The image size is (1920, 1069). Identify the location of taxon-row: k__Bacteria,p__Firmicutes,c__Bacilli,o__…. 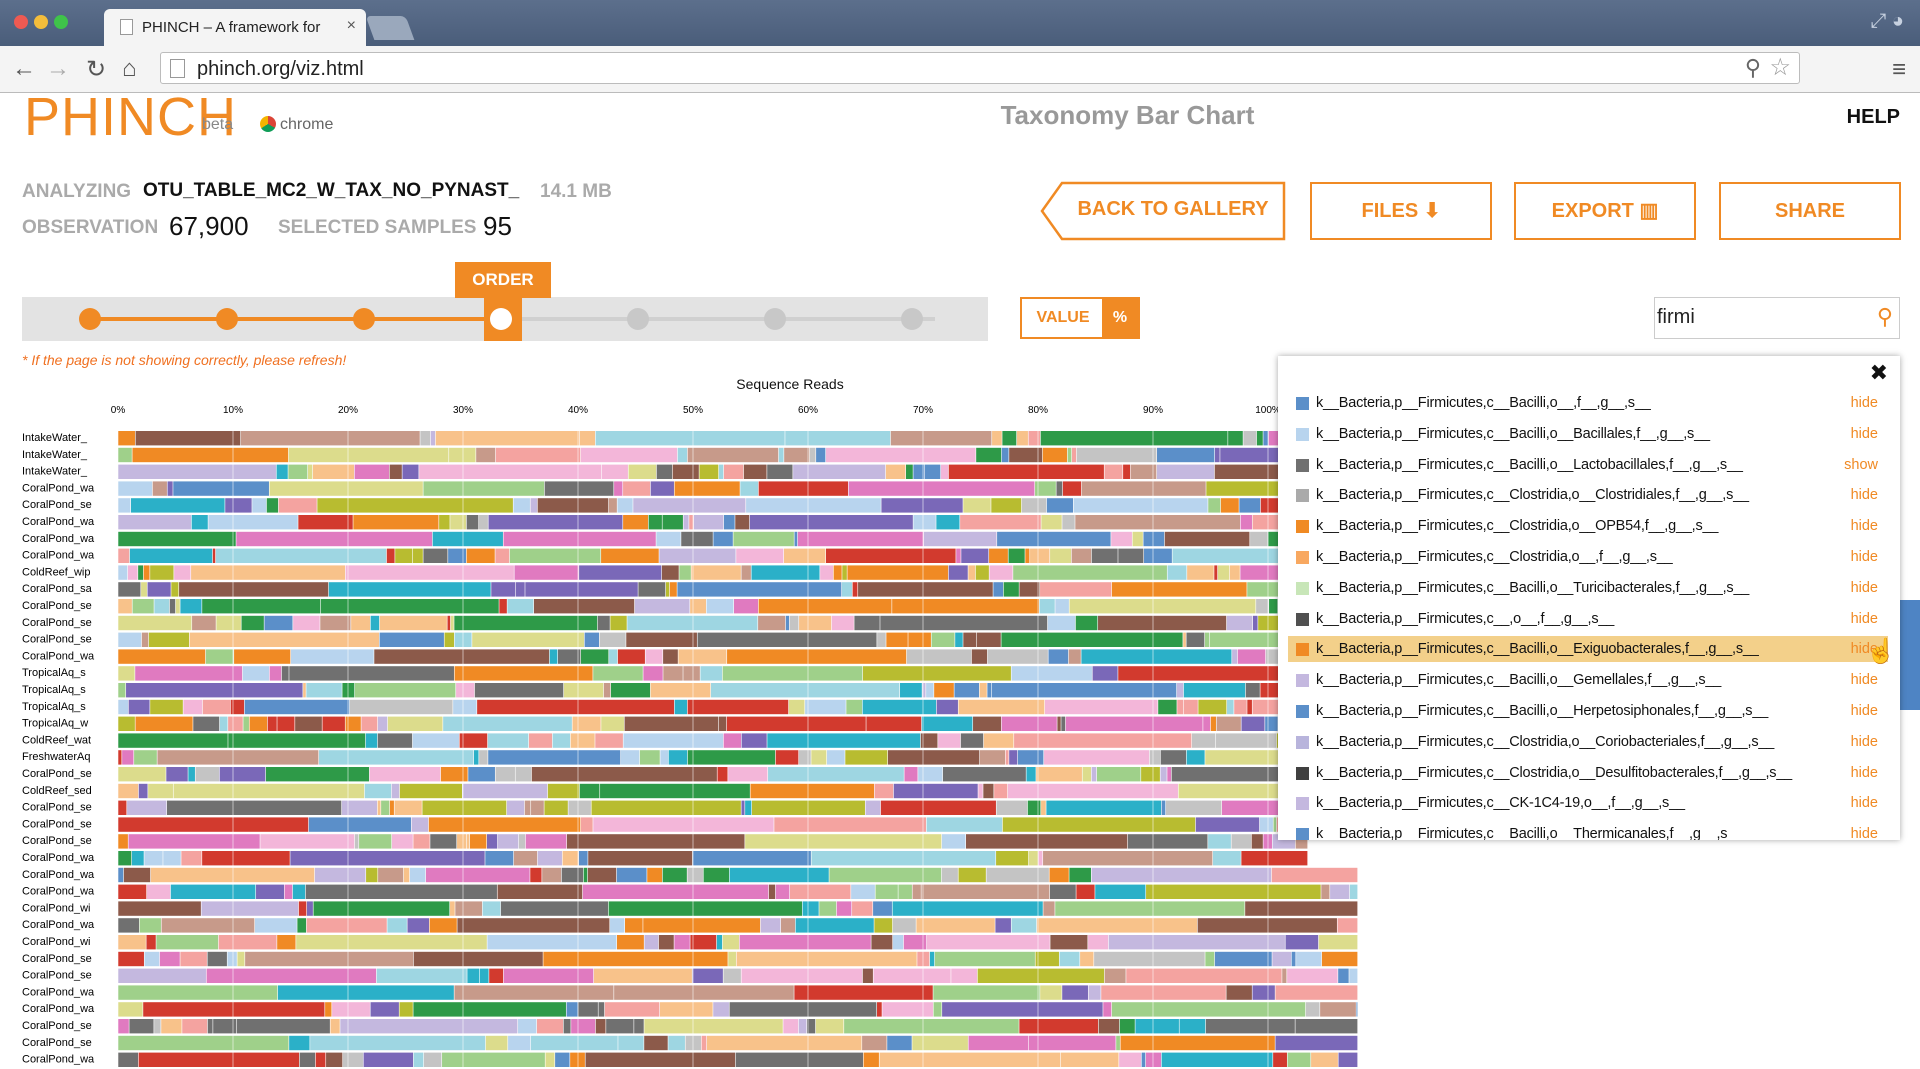
(1588, 680).